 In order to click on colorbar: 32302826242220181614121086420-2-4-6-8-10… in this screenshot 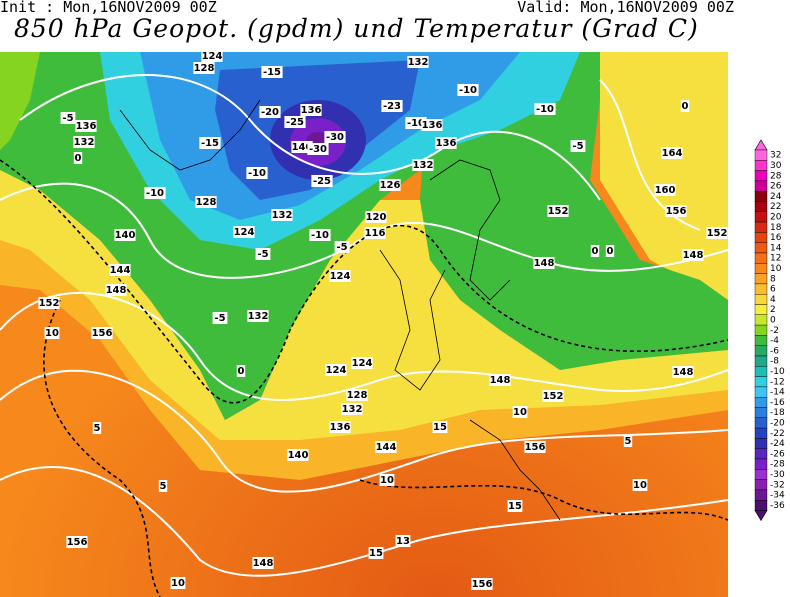, I will do `click(769, 330)`.